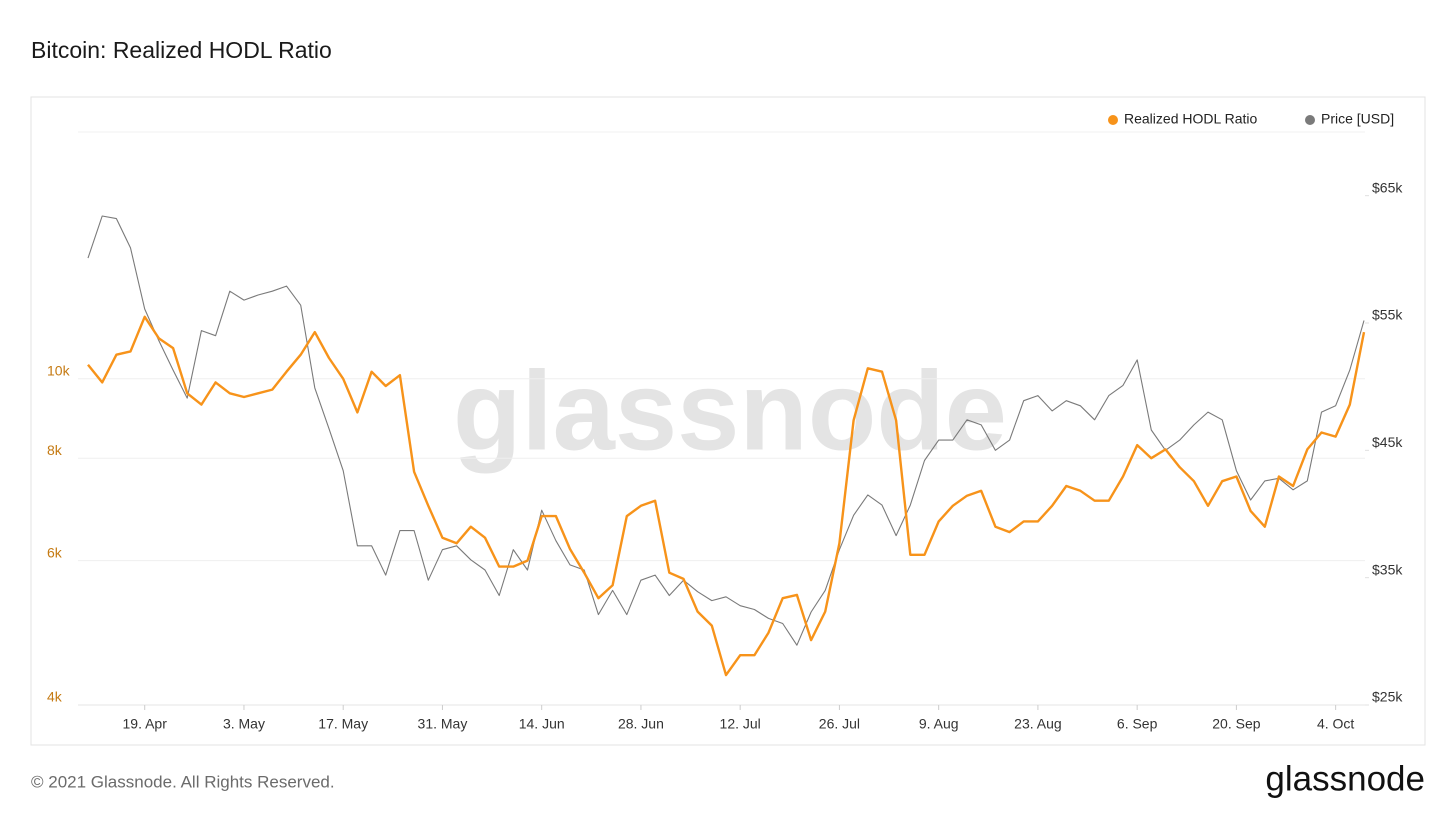  I want to click on y-tick-label: 8k, so click(55, 450).